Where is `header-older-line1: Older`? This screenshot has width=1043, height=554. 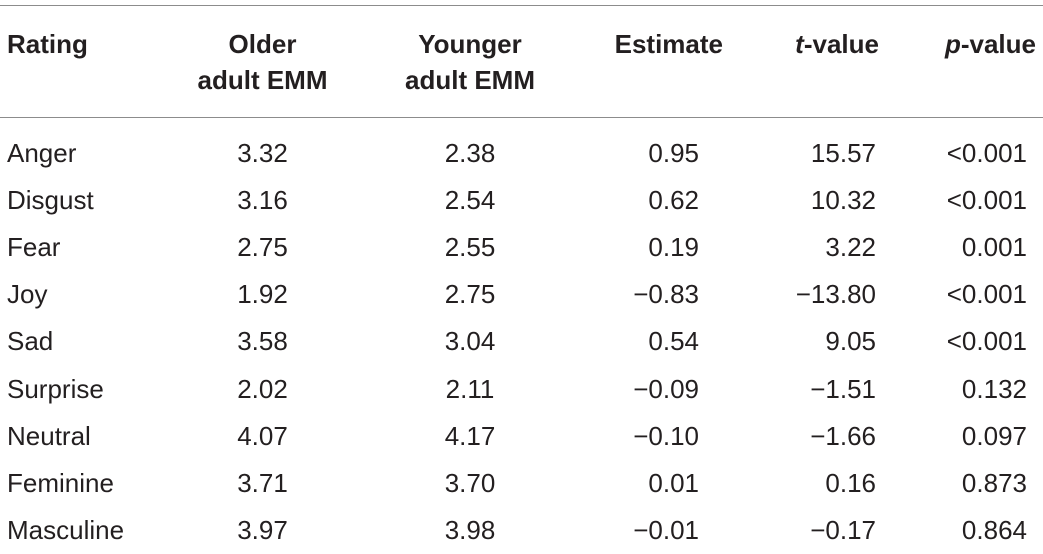 header-older-line1: Older is located at coordinates (262, 44).